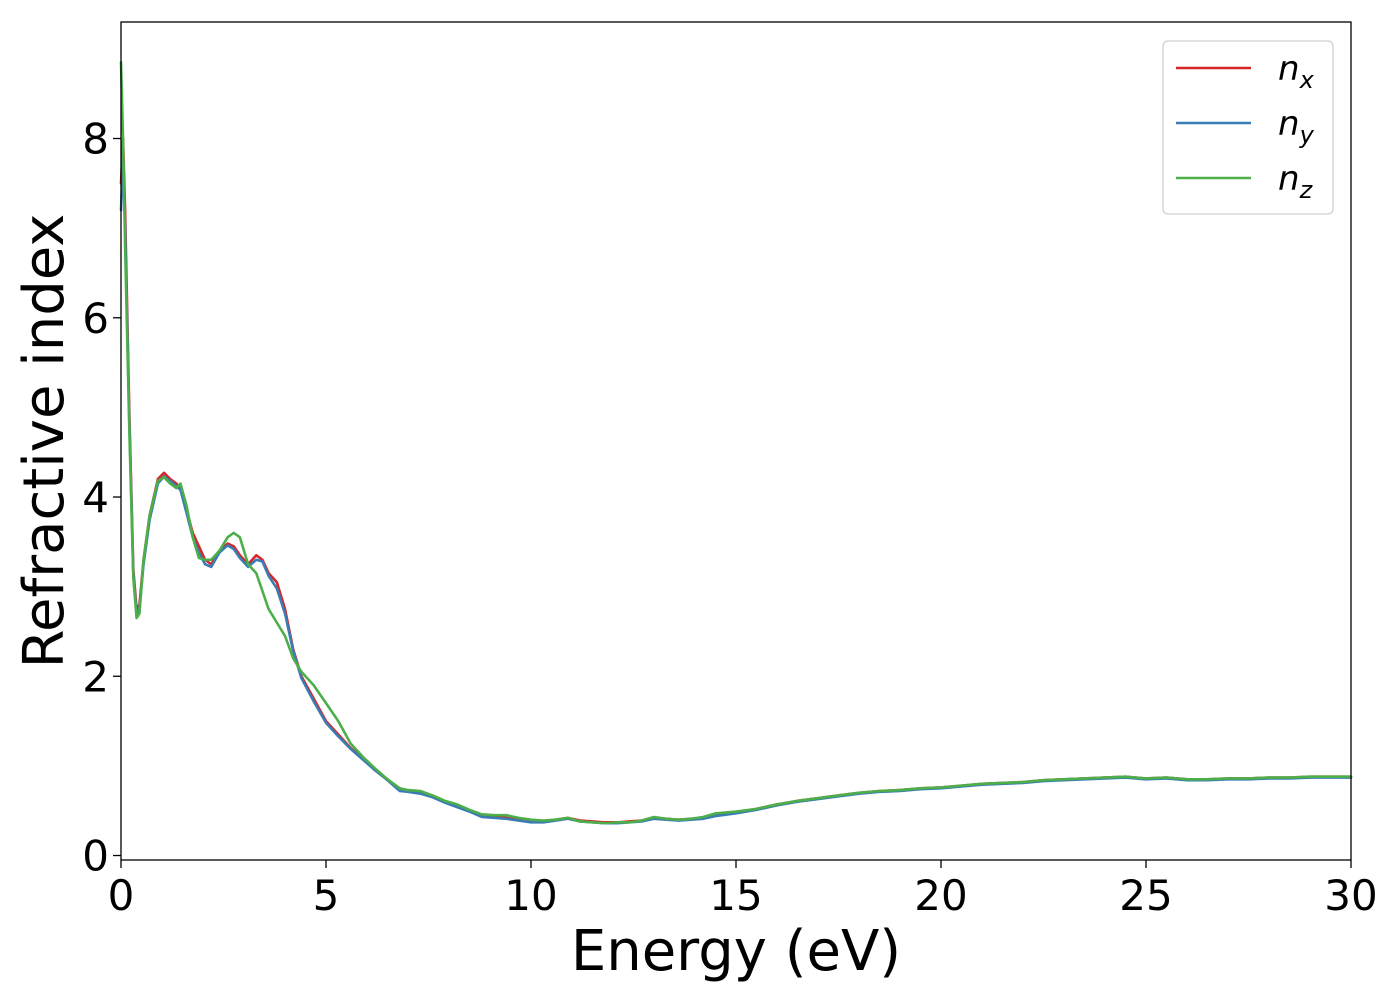 This screenshot has height=1000, width=1400. I want to click on x-axis-title: Energy (eV), so click(736, 951).